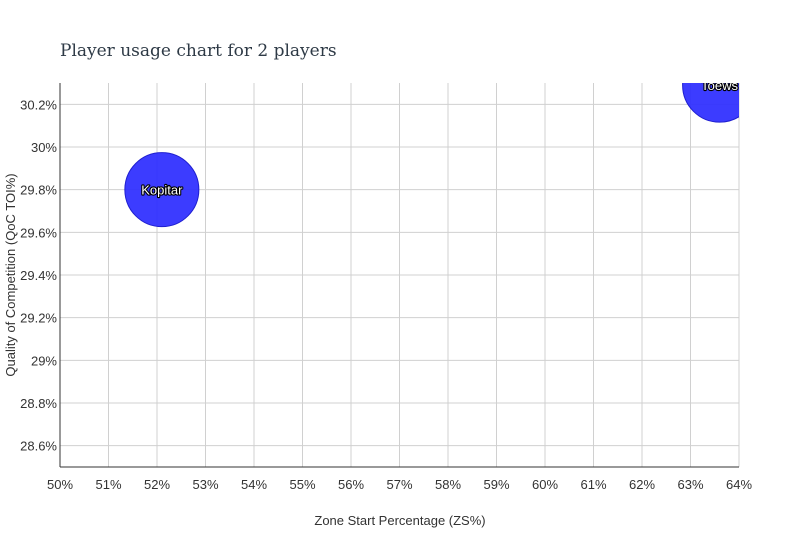 The height and width of the screenshot is (550, 800). I want to click on x-tick-label: 59%, so click(496, 484).